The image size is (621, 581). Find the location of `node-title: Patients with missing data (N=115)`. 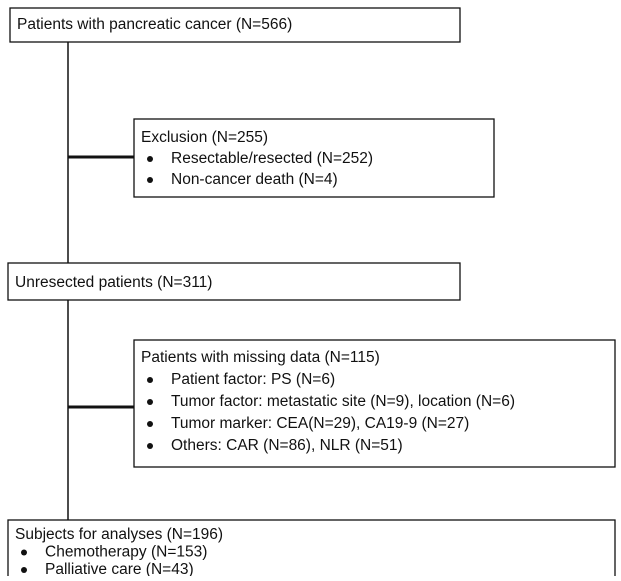

node-title: Patients with missing data (N=115) is located at coordinates (260, 357).